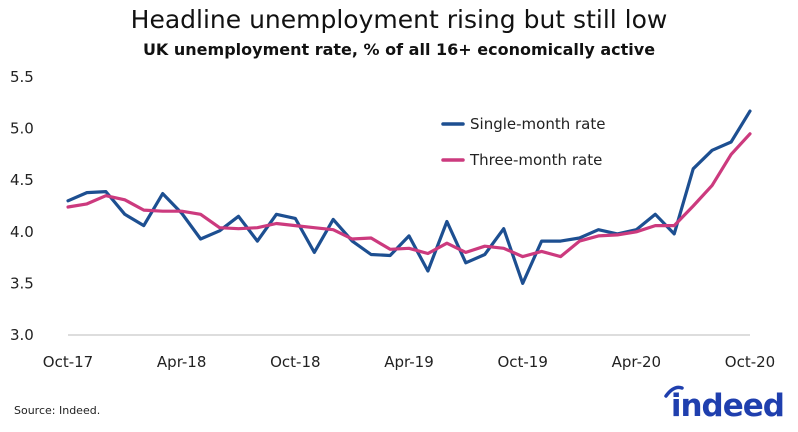  Describe the element at coordinates (637, 362) in the screenshot. I see `x-tick-label: Apr-20` at that location.